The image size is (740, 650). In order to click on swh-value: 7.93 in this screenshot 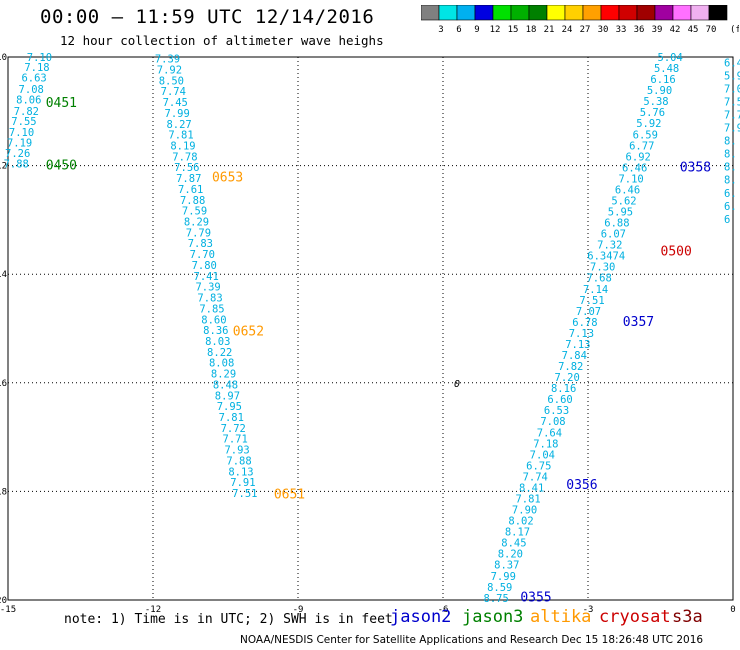, I will do `click(236, 451)`.